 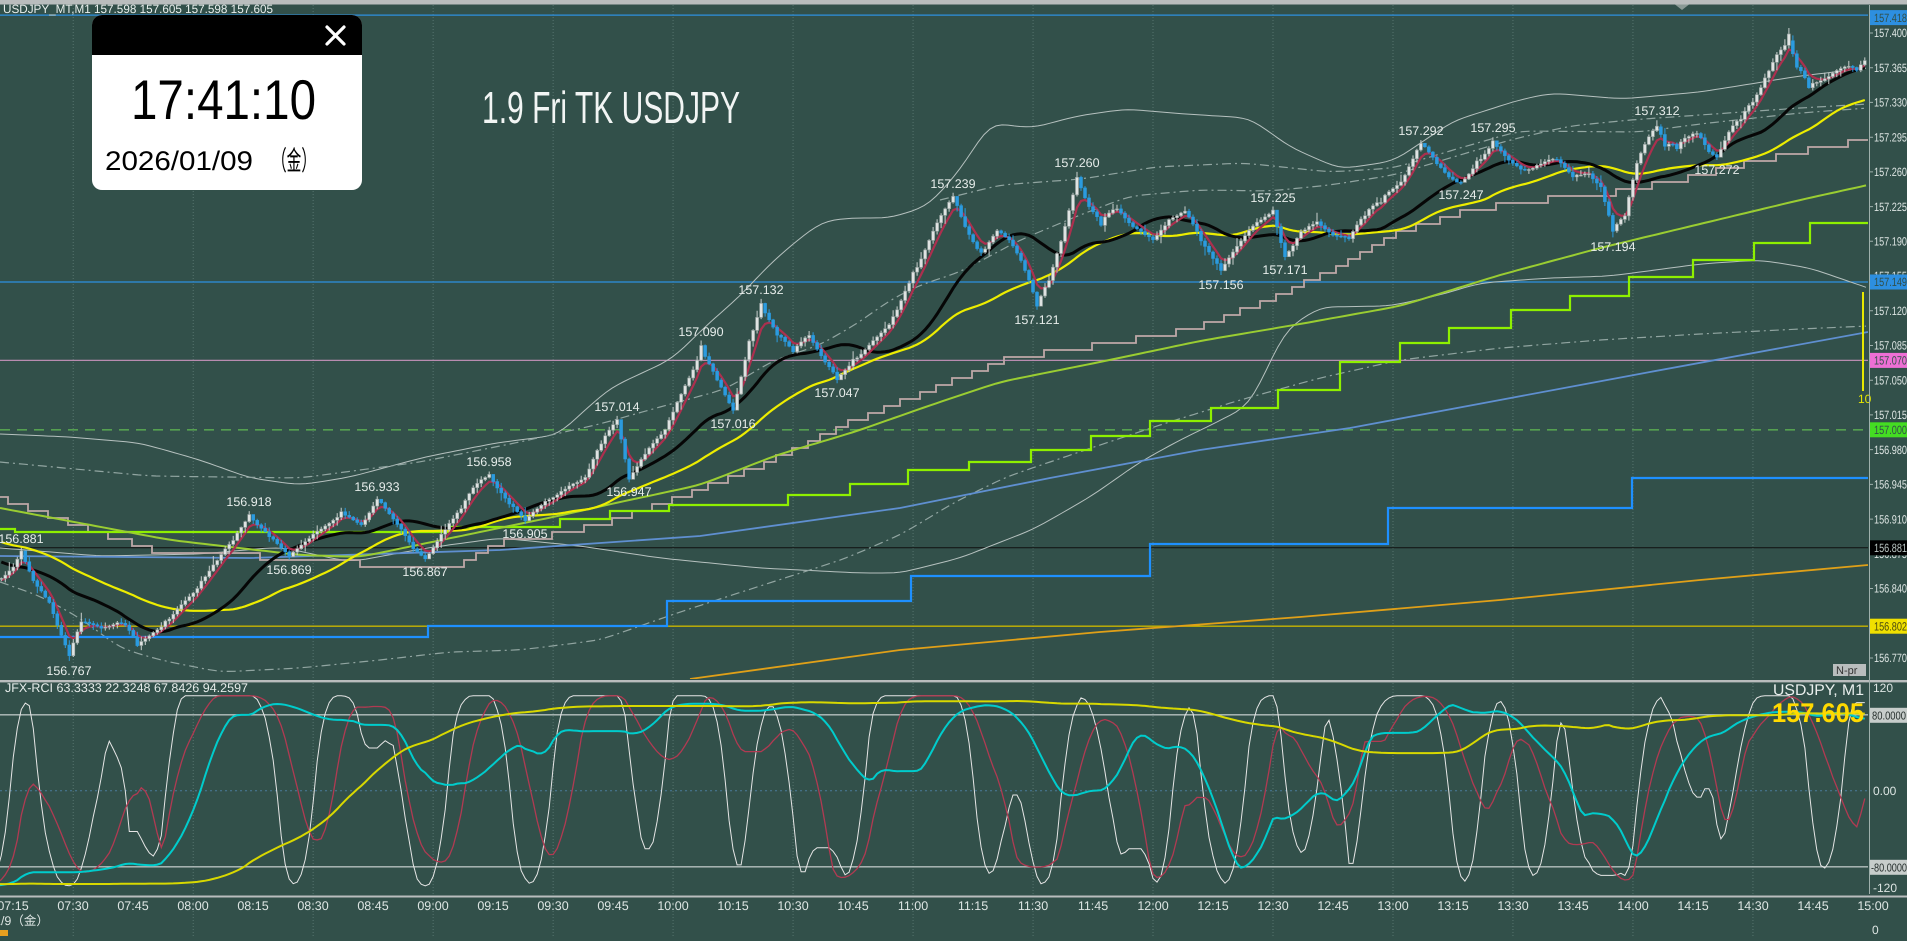 What do you see at coordinates (492, 906) in the screenshot?
I see `svg-text: 09:15` at bounding box center [492, 906].